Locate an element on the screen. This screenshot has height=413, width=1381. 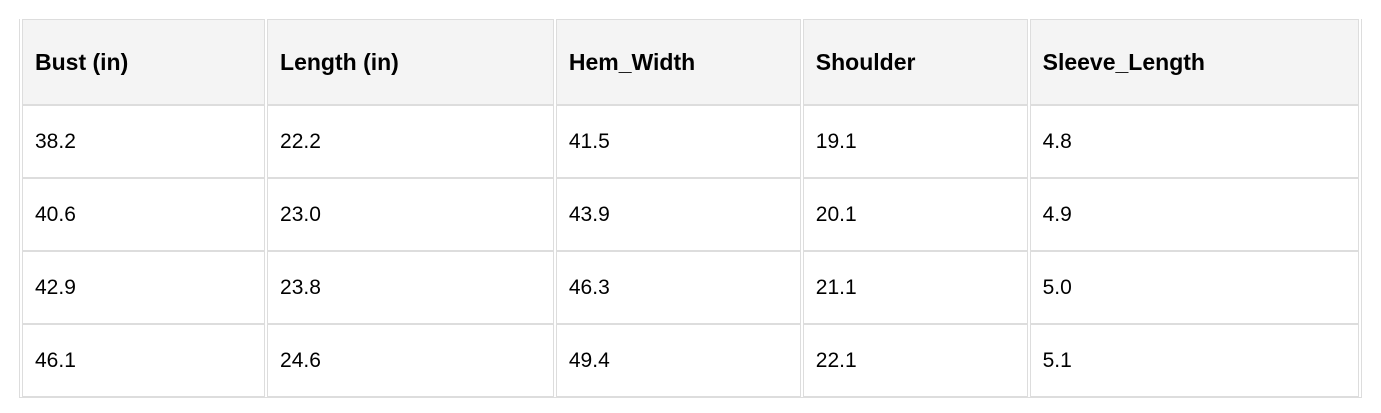
cell: 46.1 is located at coordinates (144, 360).